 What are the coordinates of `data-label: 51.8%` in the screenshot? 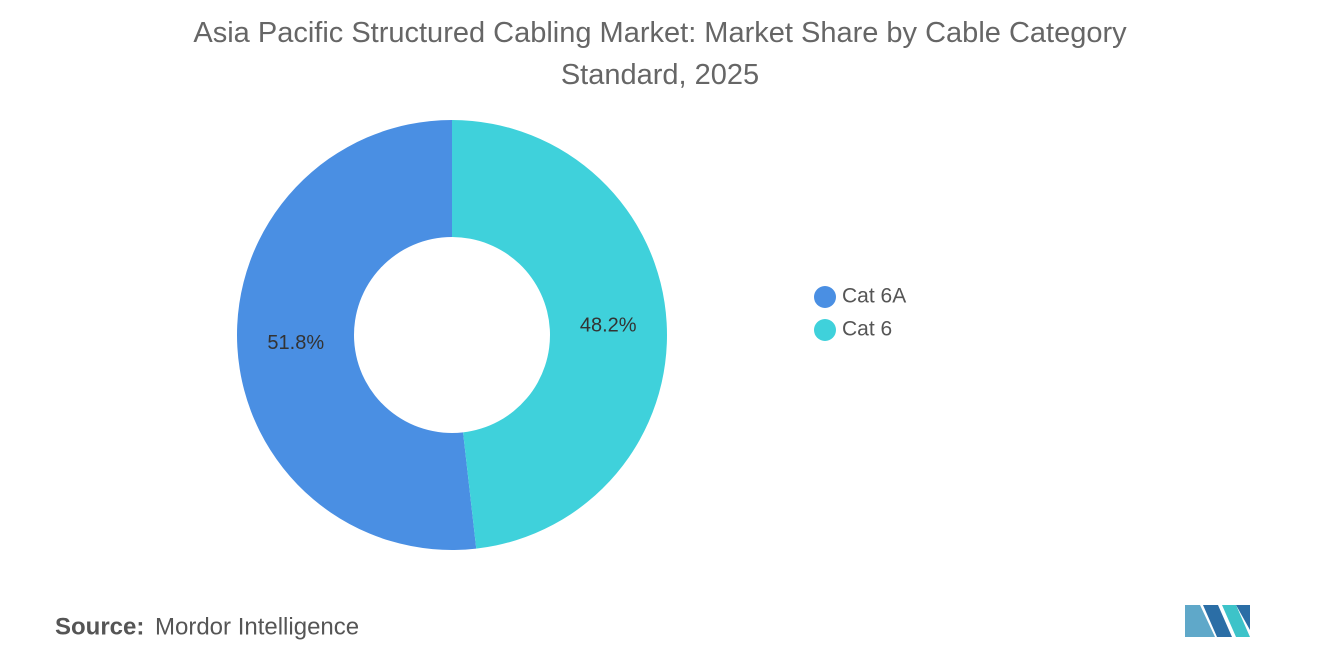 It's located at (295, 343).